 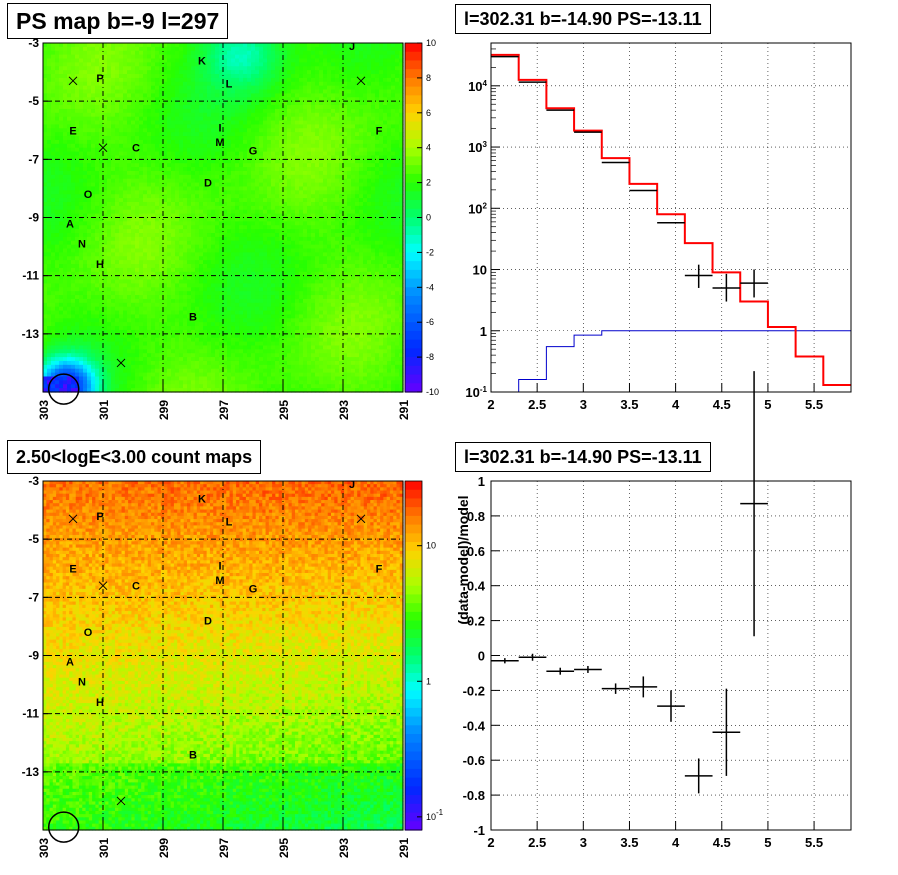 What do you see at coordinates (583, 19) in the screenshot?
I see `spectrum-title: l=302.31 b=-14.90 PS=-13.11` at bounding box center [583, 19].